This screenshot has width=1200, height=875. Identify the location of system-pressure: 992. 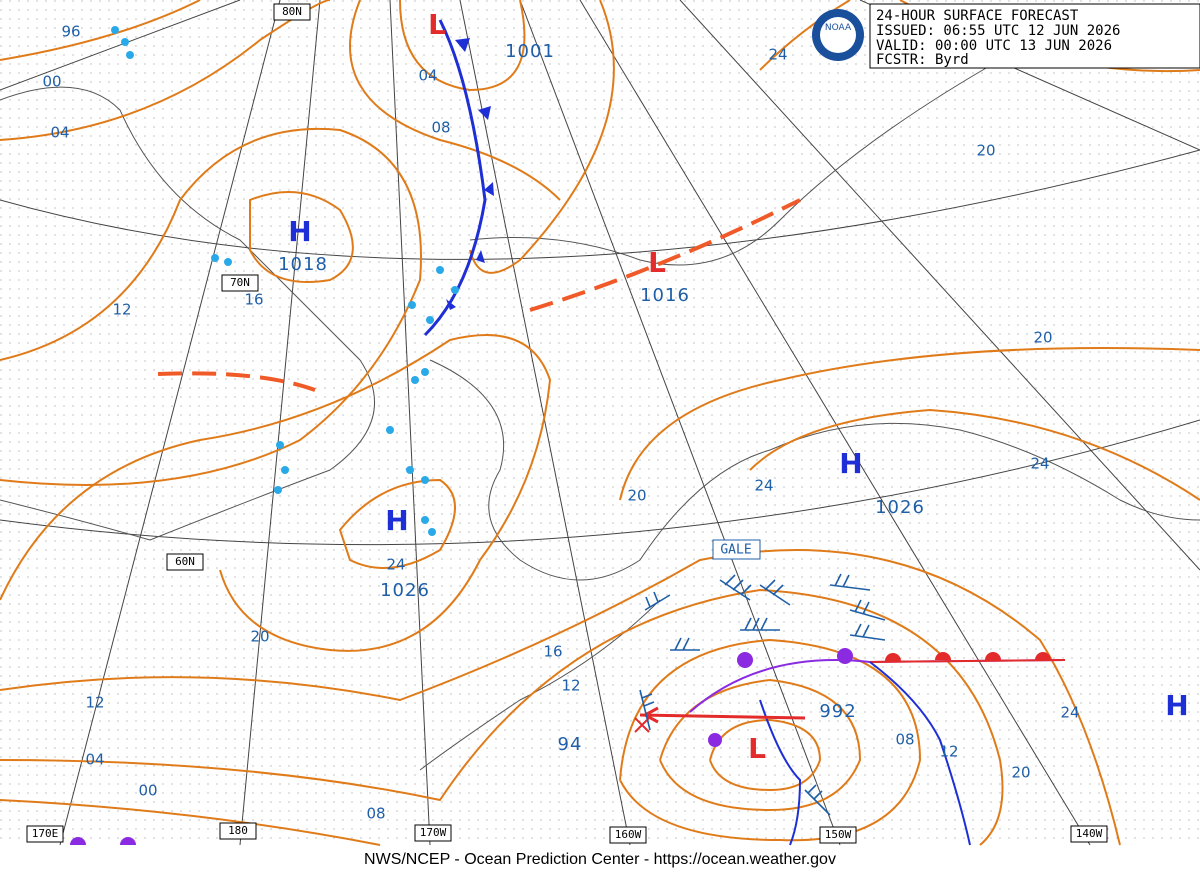
(837, 711).